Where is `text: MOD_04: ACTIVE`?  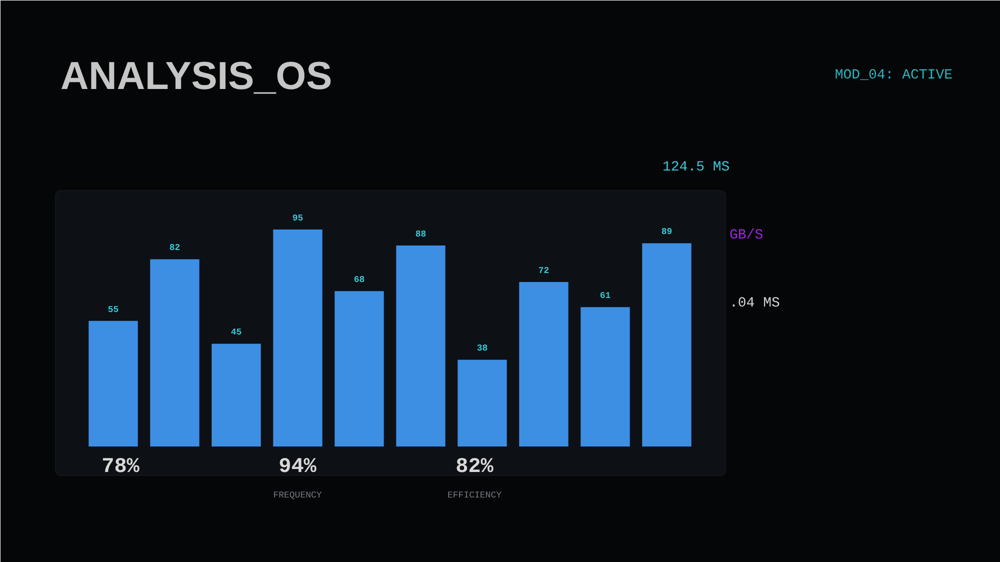 text: MOD_04: ACTIVE is located at coordinates (893, 76).